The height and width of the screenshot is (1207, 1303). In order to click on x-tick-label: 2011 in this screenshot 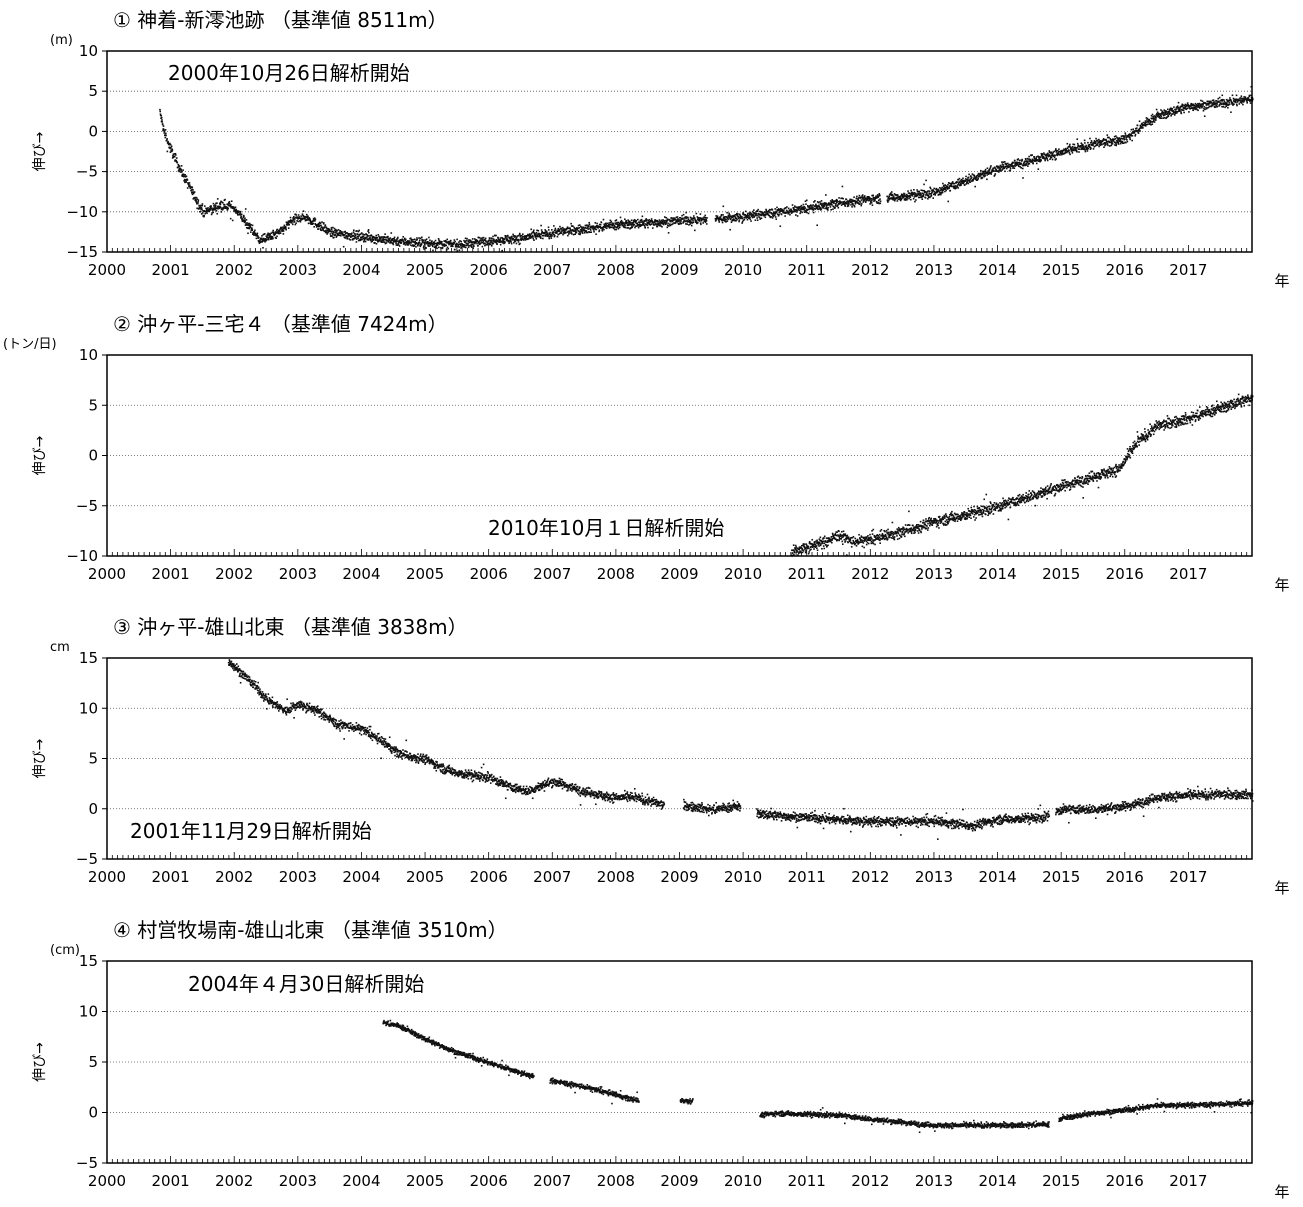, I will do `click(807, 270)`.